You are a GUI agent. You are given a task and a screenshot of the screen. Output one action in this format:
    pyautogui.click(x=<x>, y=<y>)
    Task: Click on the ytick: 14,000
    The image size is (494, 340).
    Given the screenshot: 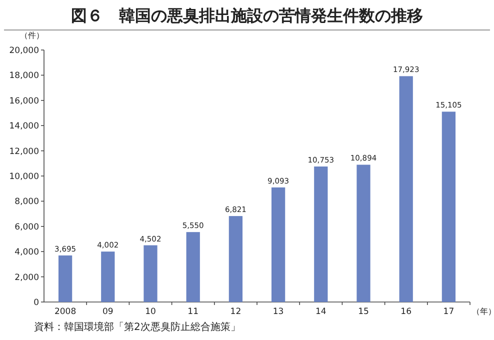 What is the action you would take?
    pyautogui.click(x=24, y=127)
    